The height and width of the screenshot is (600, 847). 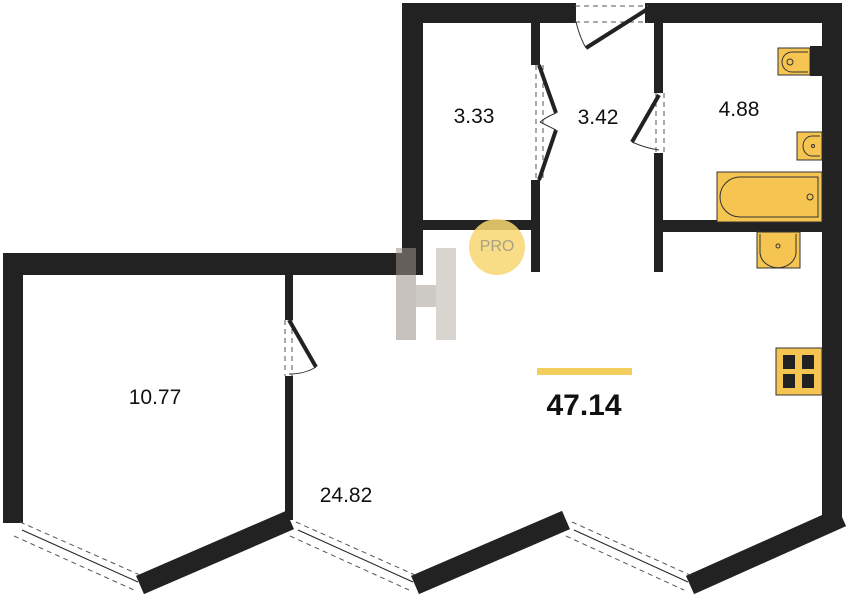 I want to click on wall-left, so click(x=13, y=388).